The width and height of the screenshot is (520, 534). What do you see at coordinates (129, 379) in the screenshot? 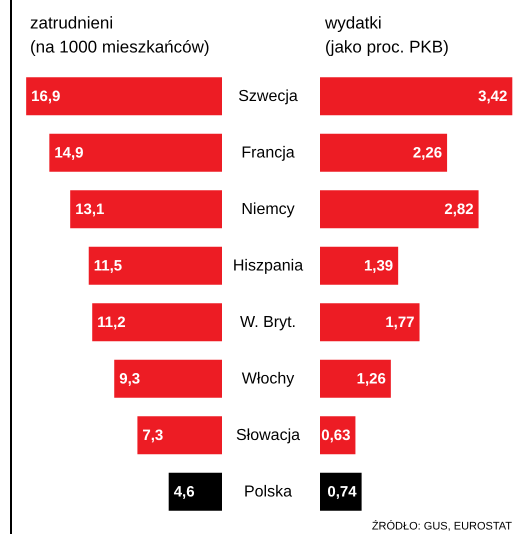
I see `data-label: 9,3` at bounding box center [129, 379].